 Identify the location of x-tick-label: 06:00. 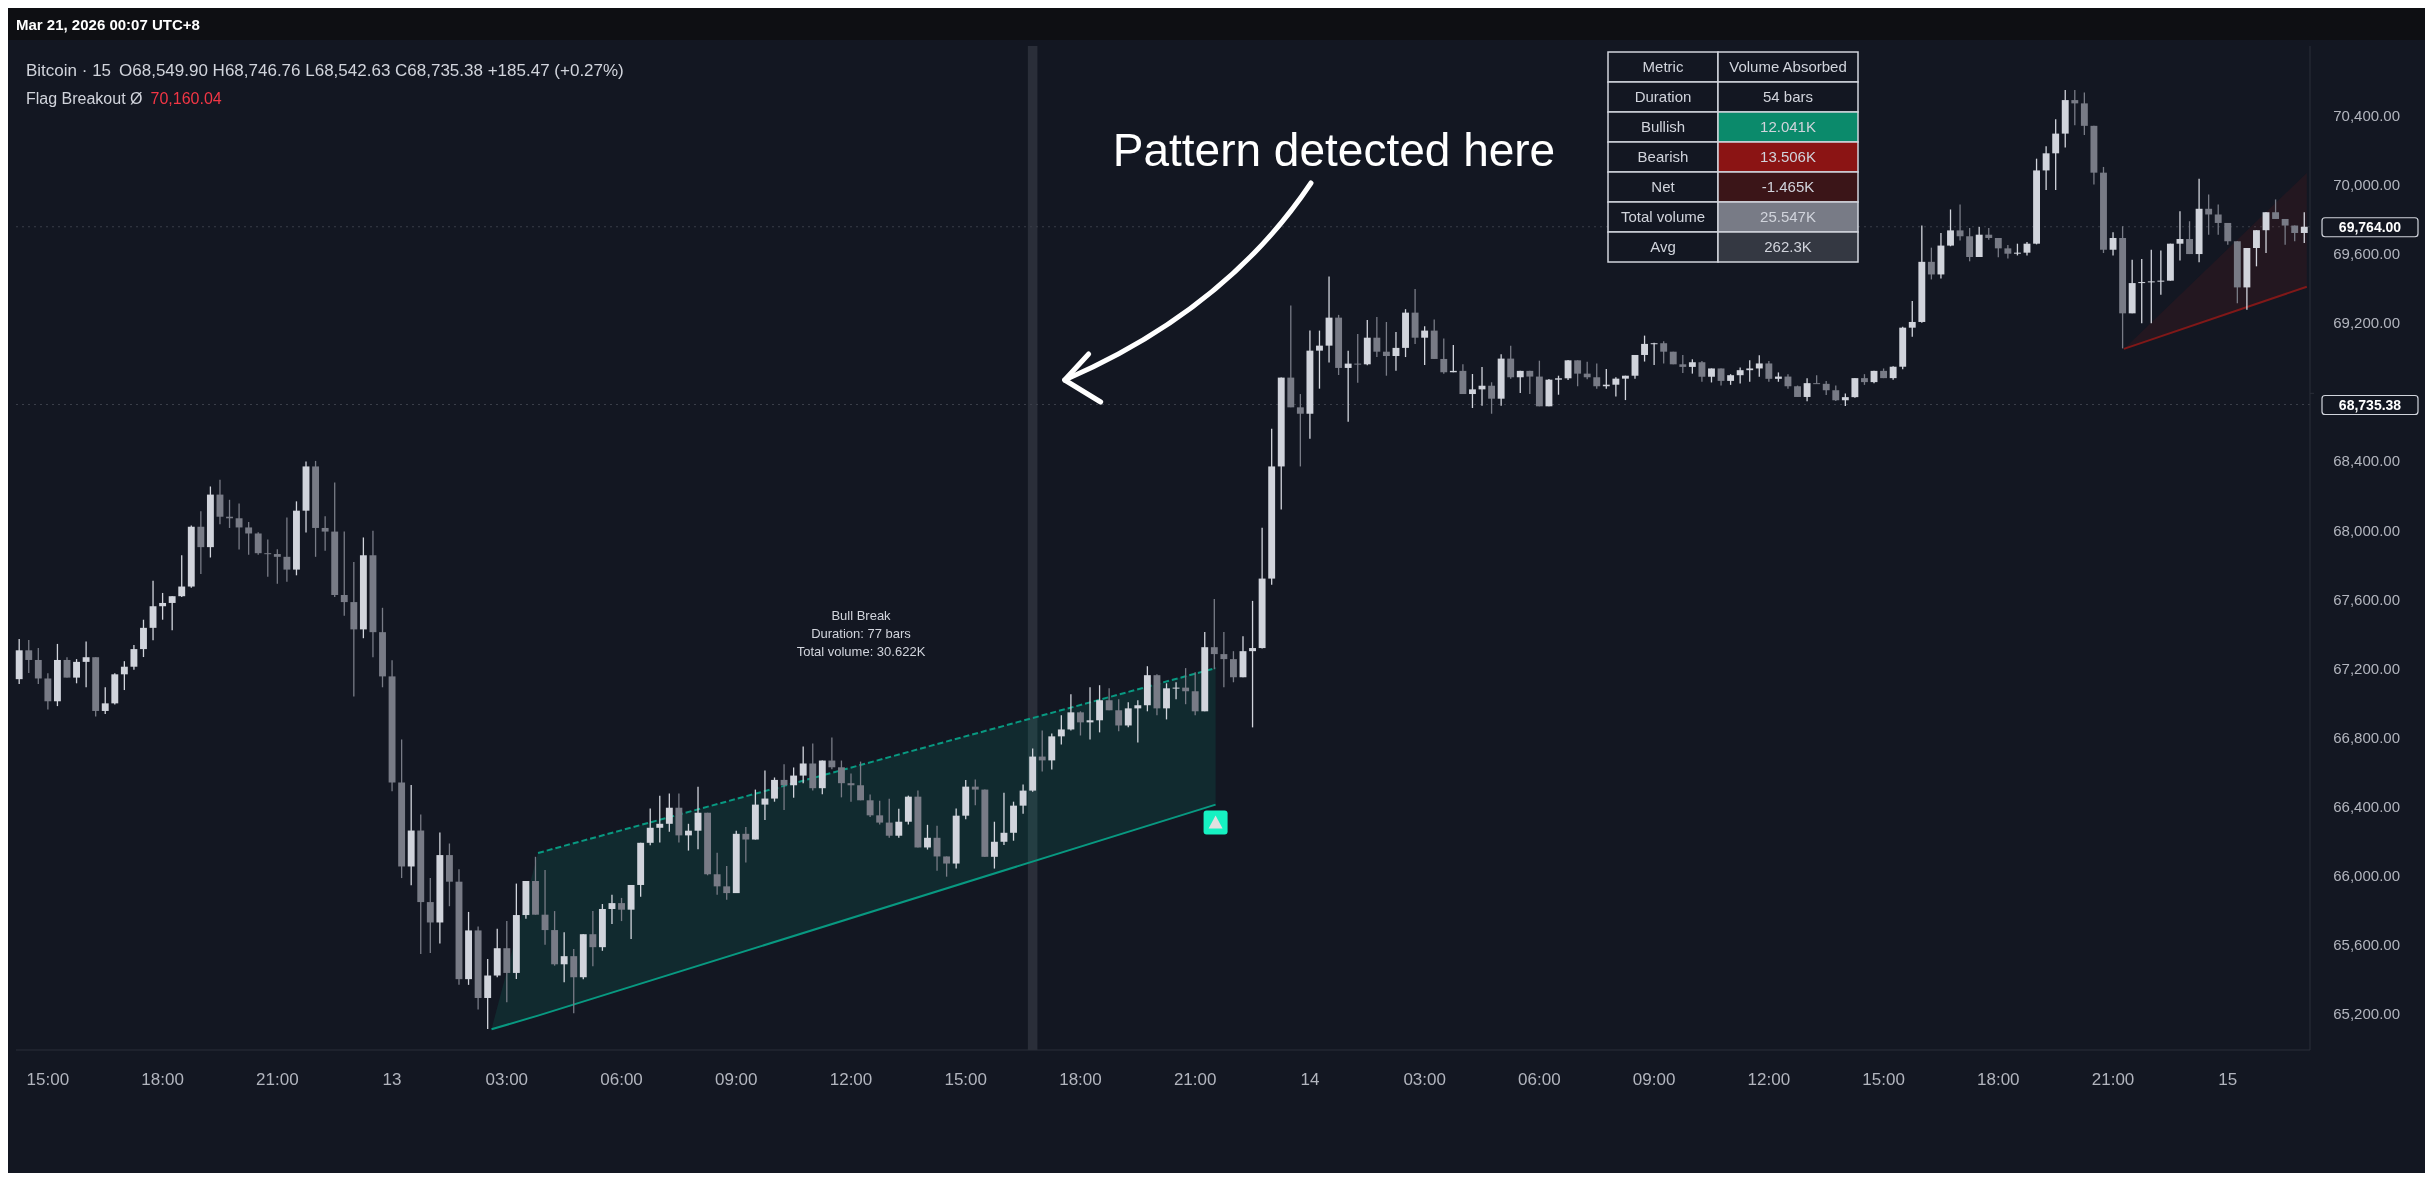
(1539, 1079).